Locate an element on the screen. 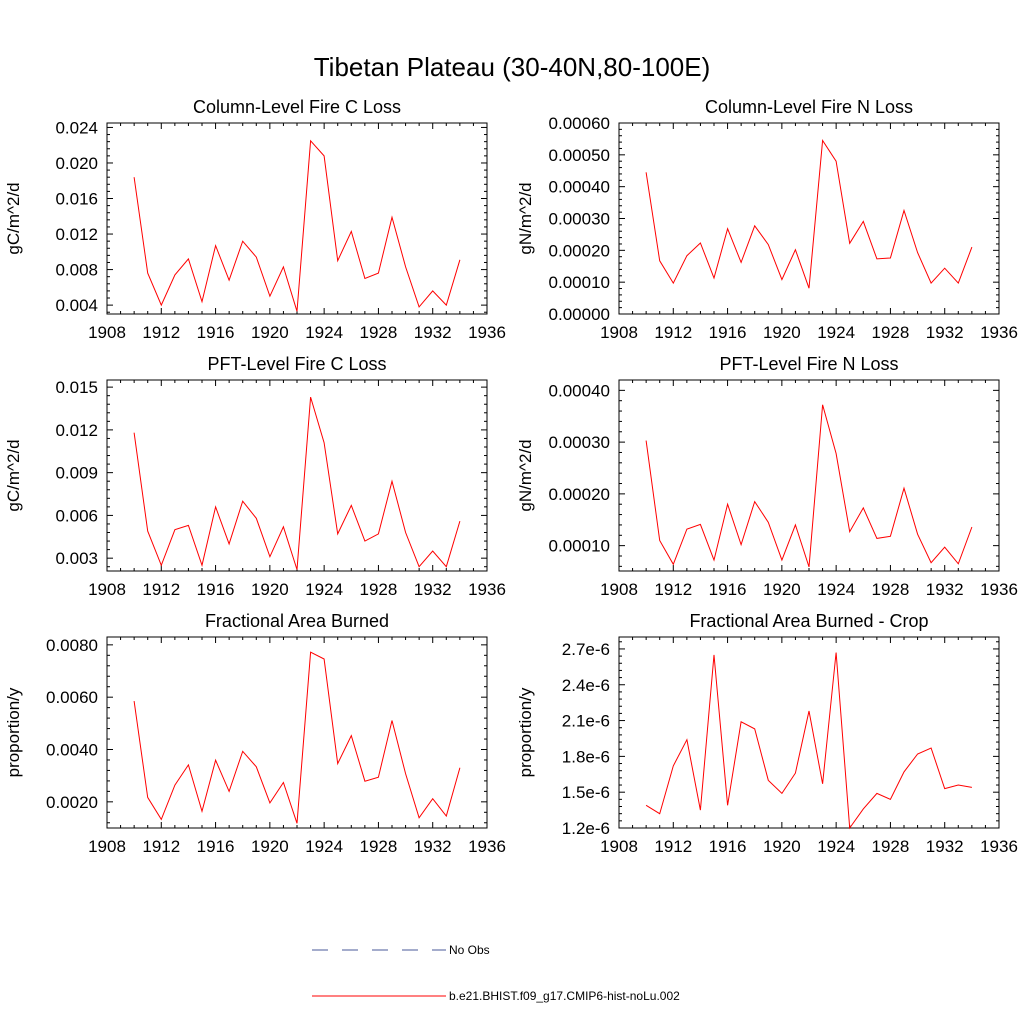 This screenshot has height=1024, width=1024. panel-title: Fractional Area Burned is located at coordinates (297, 621).